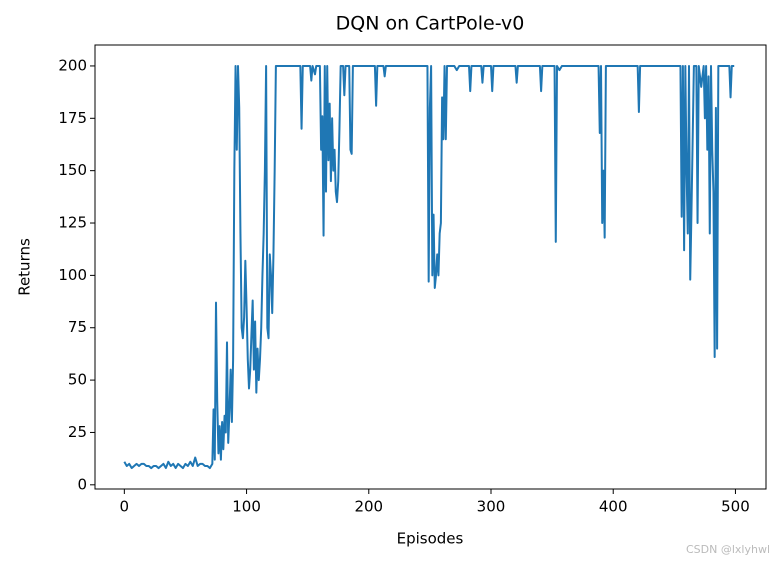 The image size is (777, 563). What do you see at coordinates (72, 118) in the screenshot?
I see `y-tick-label: 175` at bounding box center [72, 118].